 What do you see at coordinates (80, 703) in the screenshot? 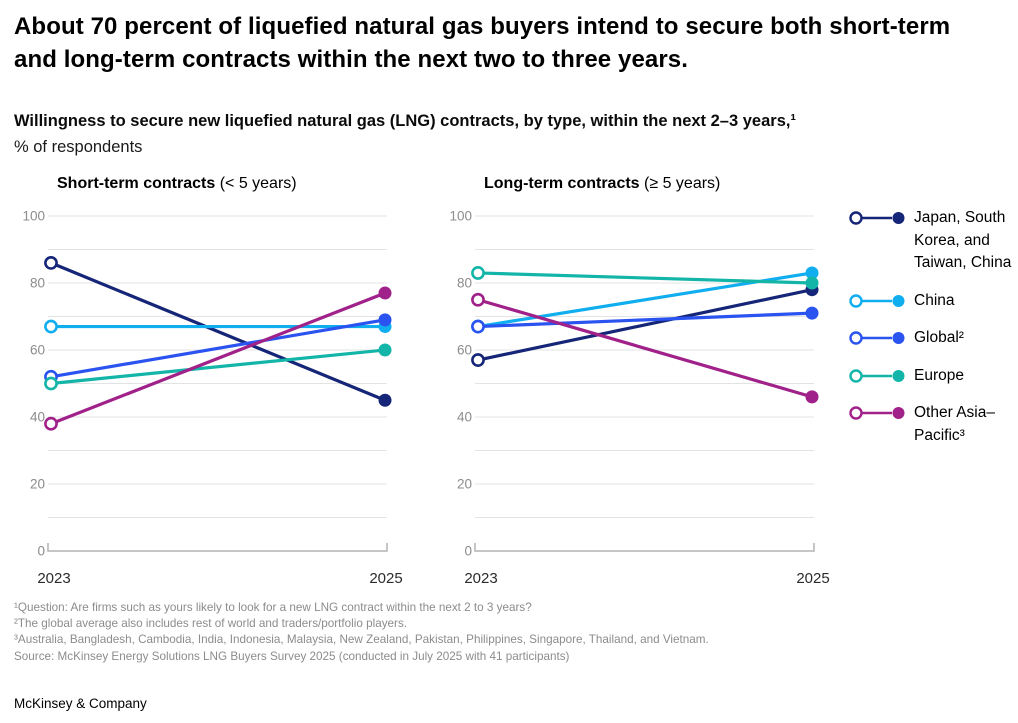
I see `mckinsey-brand: McKinsey & Company` at bounding box center [80, 703].